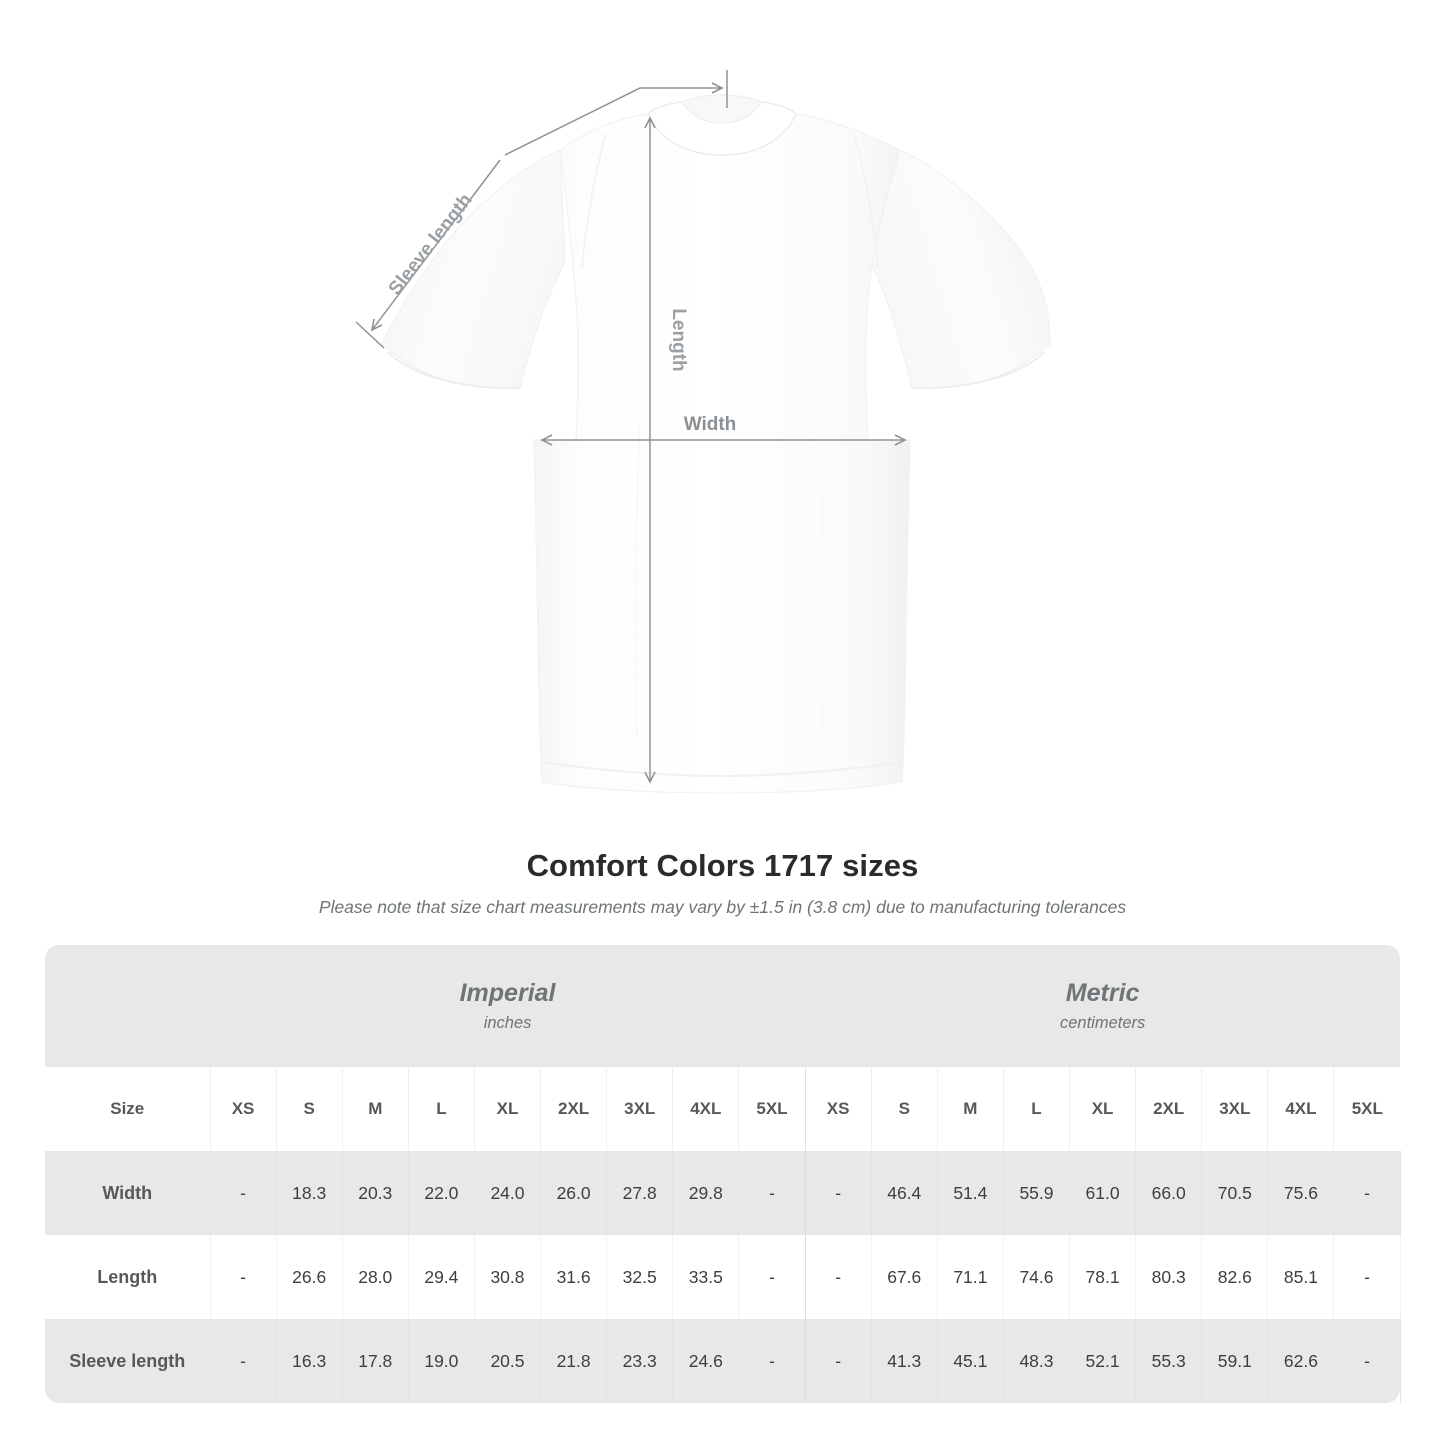 The height and width of the screenshot is (1445, 1445). I want to click on width-label: Width, so click(710, 424).